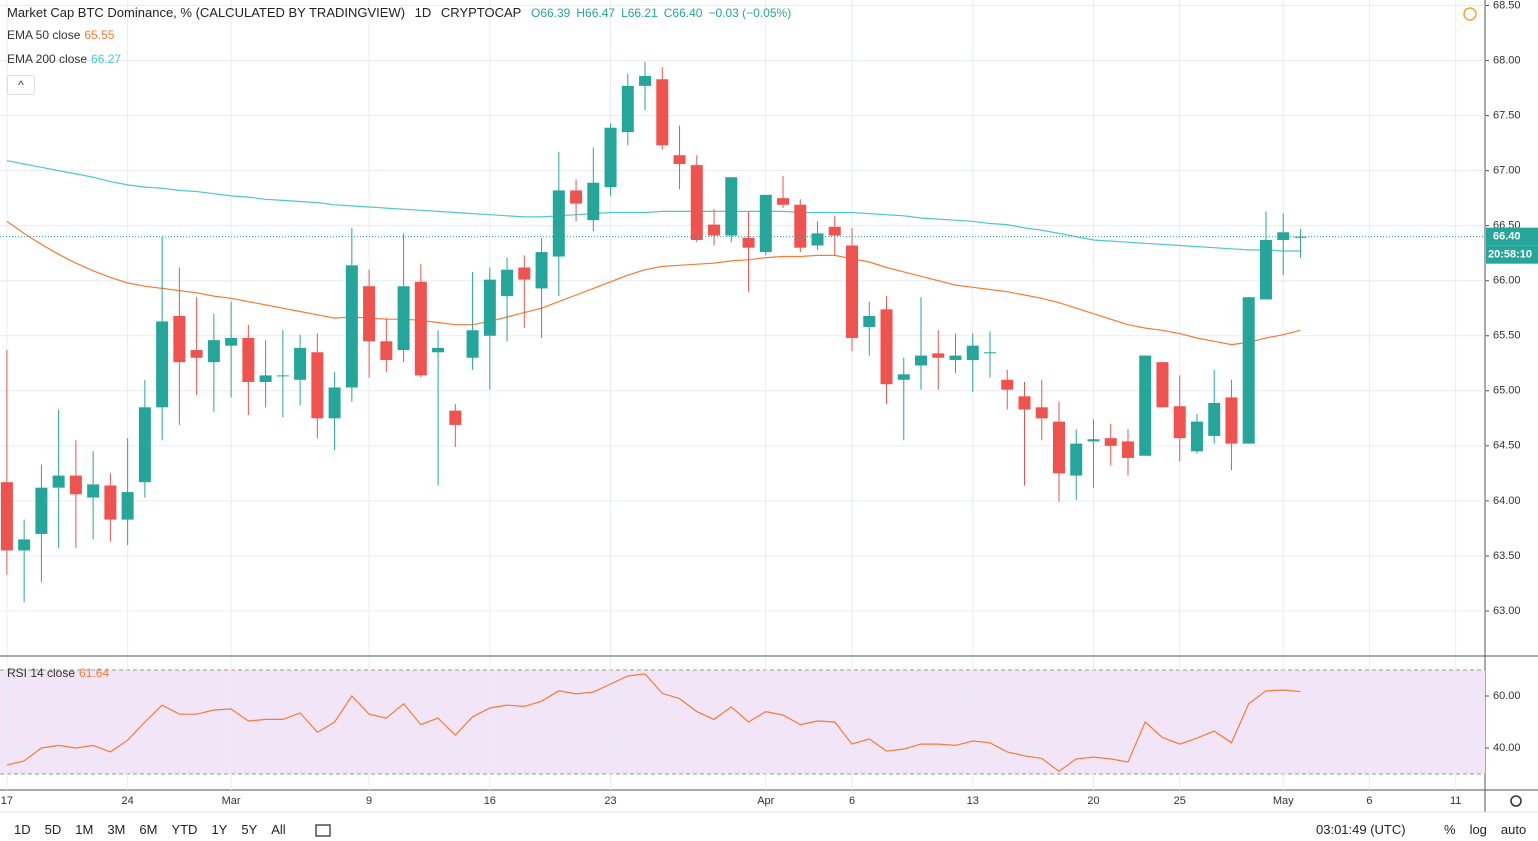 The width and height of the screenshot is (1538, 841). I want to click on indicator-entry: EMA 200 close 66.27, so click(64, 59).